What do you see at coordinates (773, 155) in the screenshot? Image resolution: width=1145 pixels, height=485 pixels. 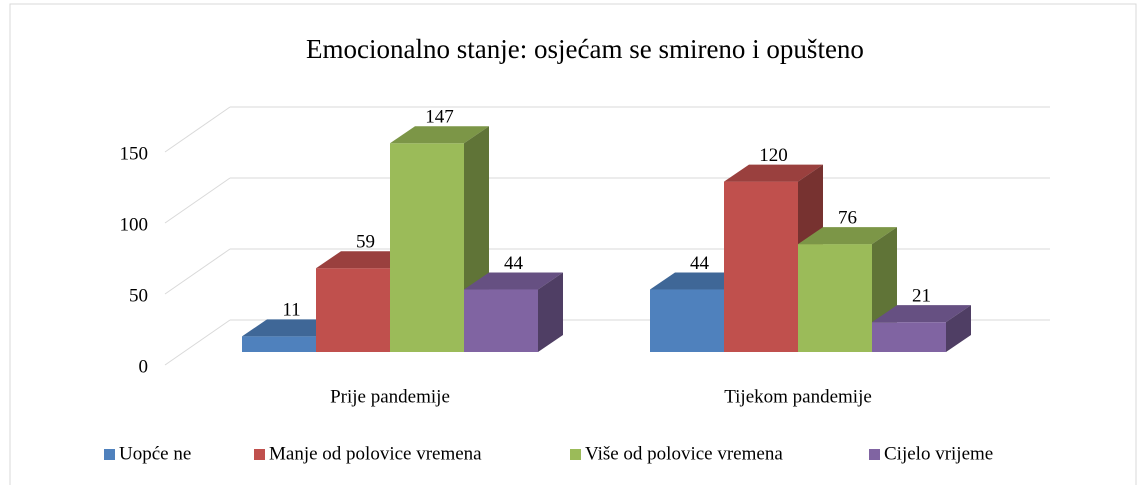 I see `data-label: 120` at bounding box center [773, 155].